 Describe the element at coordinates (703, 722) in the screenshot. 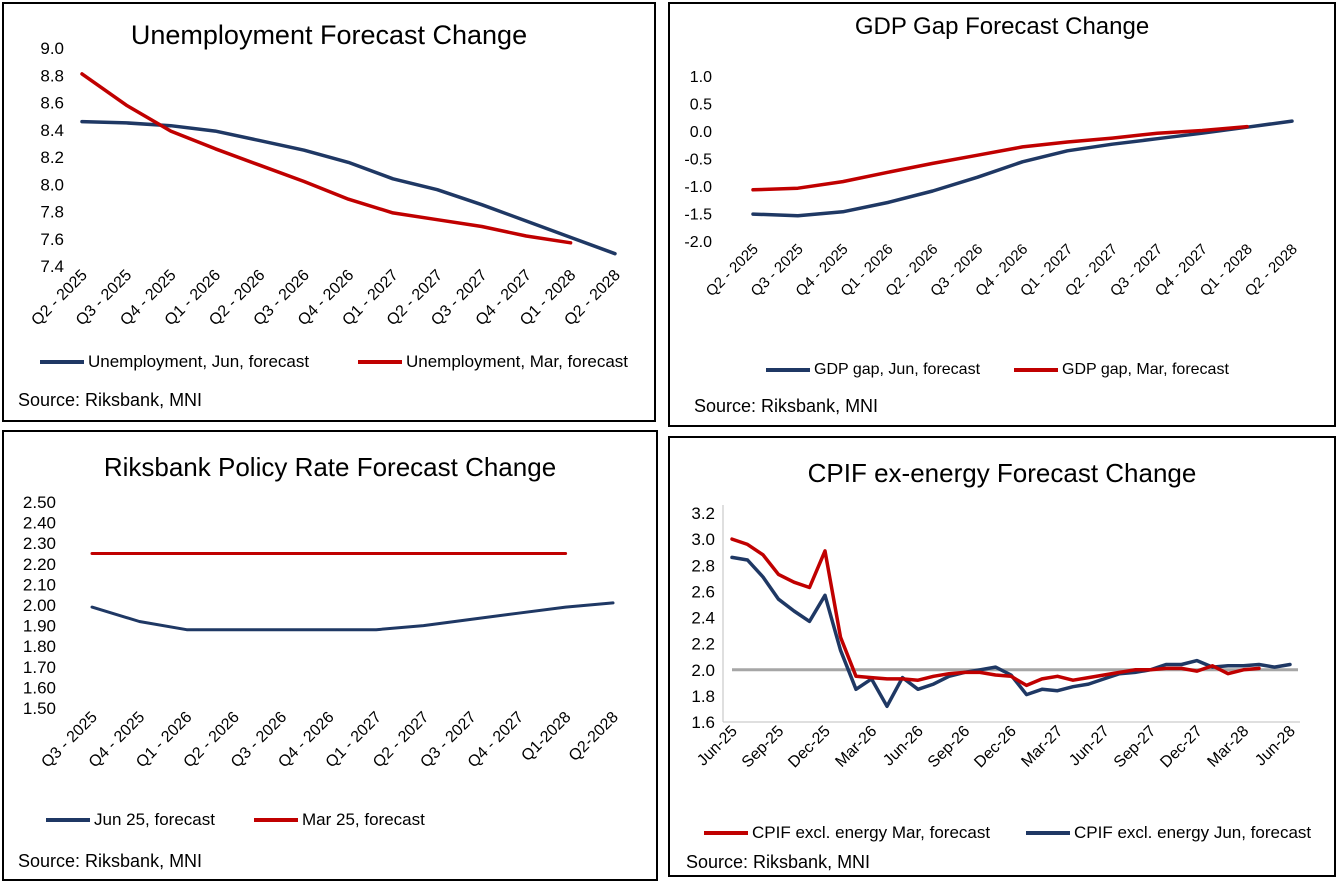

I see `y-tick-label: 1.6` at that location.